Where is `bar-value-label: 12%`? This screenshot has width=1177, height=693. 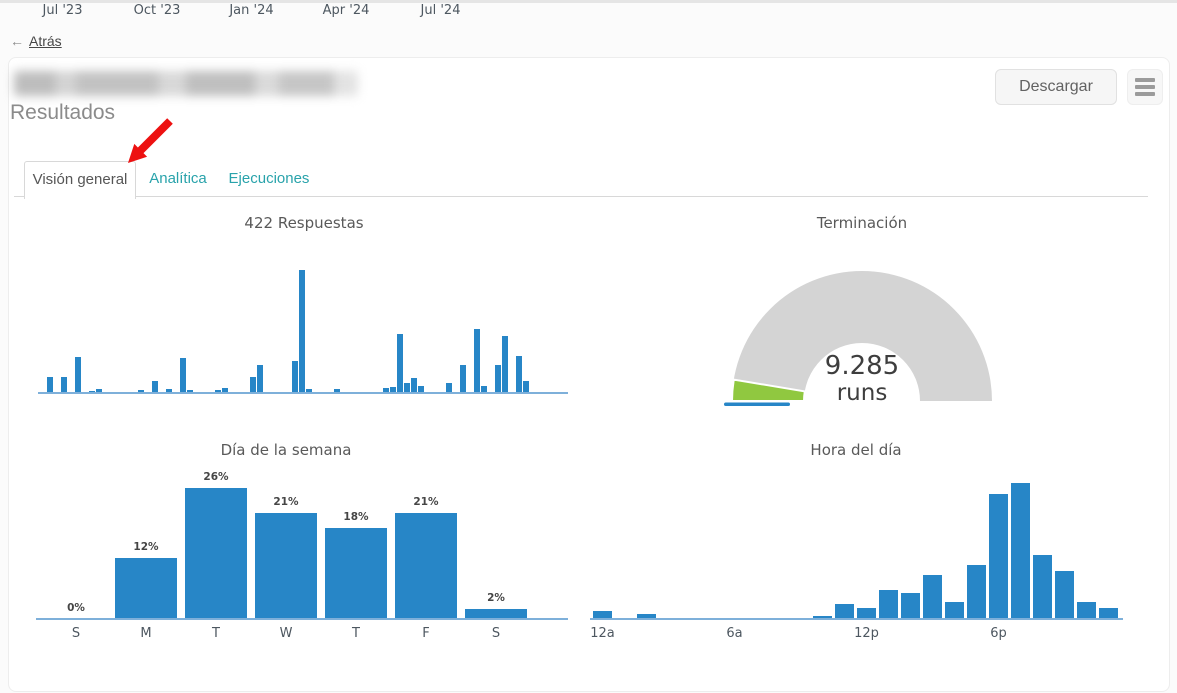
bar-value-label: 12% is located at coordinates (146, 547).